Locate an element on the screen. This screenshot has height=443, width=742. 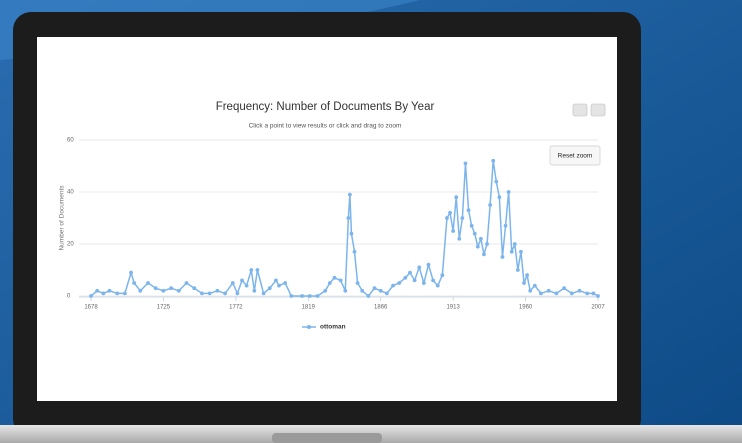
export-button is located at coordinates (598, 110).